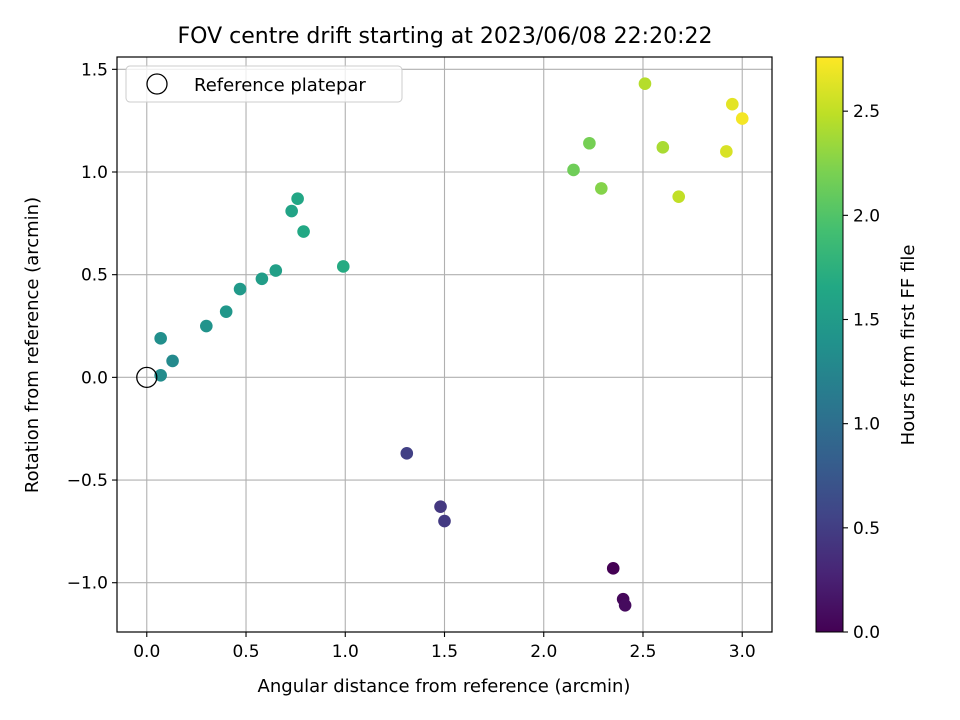  I want to click on y-axis: −1.0 −0.5 0.0 0.5 1.0 1.5, so click(92, 327).